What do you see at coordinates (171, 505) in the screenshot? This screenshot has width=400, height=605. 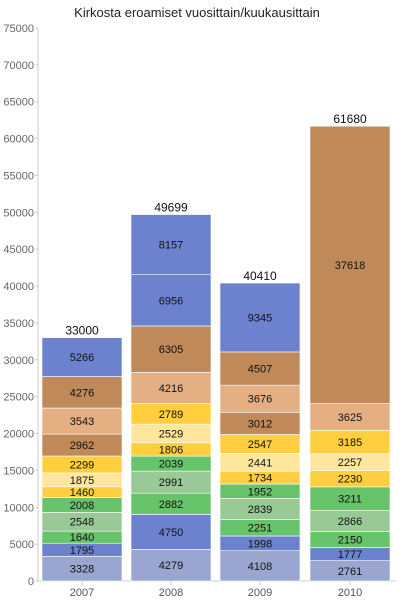 I see `segment-value-label: 2882` at bounding box center [171, 505].